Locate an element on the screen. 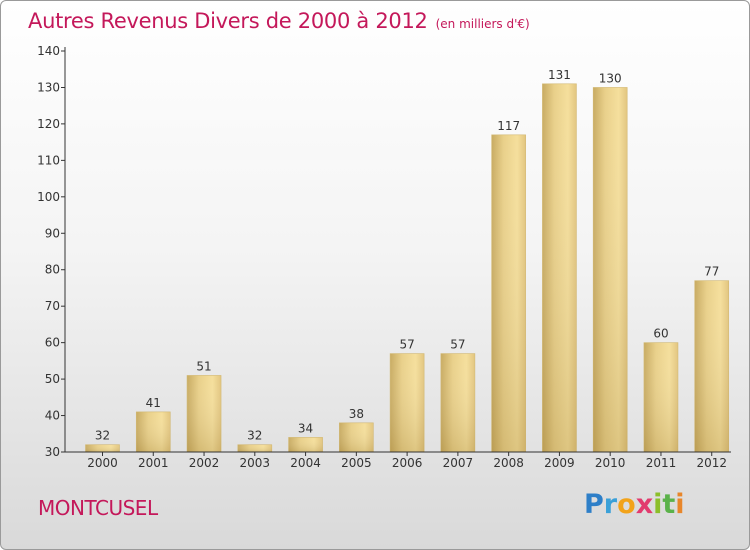 This screenshot has width=750, height=550. bar-value-label: 60 is located at coordinates (660, 334).